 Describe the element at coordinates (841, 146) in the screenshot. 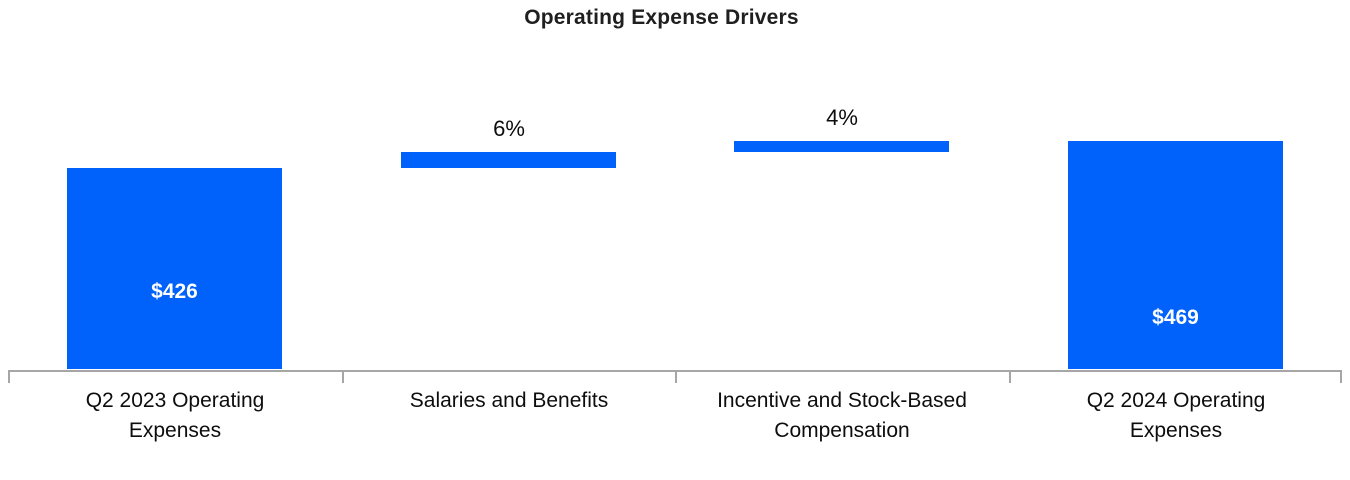

I see `bar-incentive-and-stock-based-compensation` at that location.